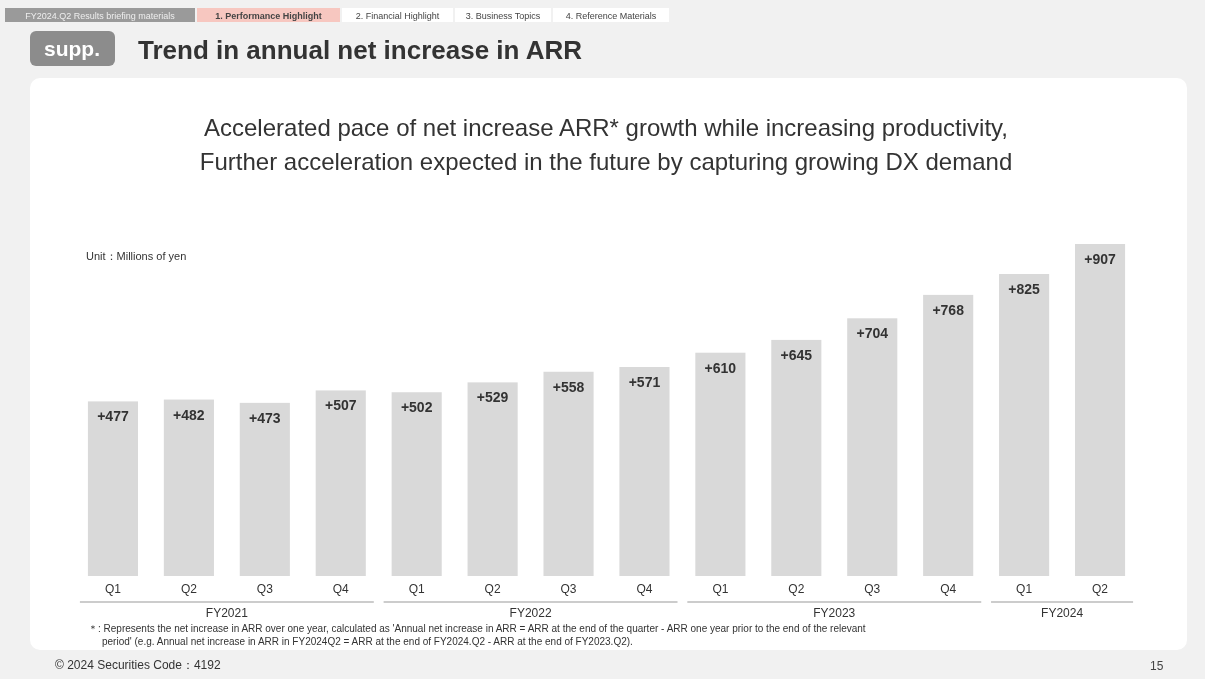 The height and width of the screenshot is (679, 1205). Describe the element at coordinates (720, 367) in the screenshot. I see `data-label: +610` at that location.